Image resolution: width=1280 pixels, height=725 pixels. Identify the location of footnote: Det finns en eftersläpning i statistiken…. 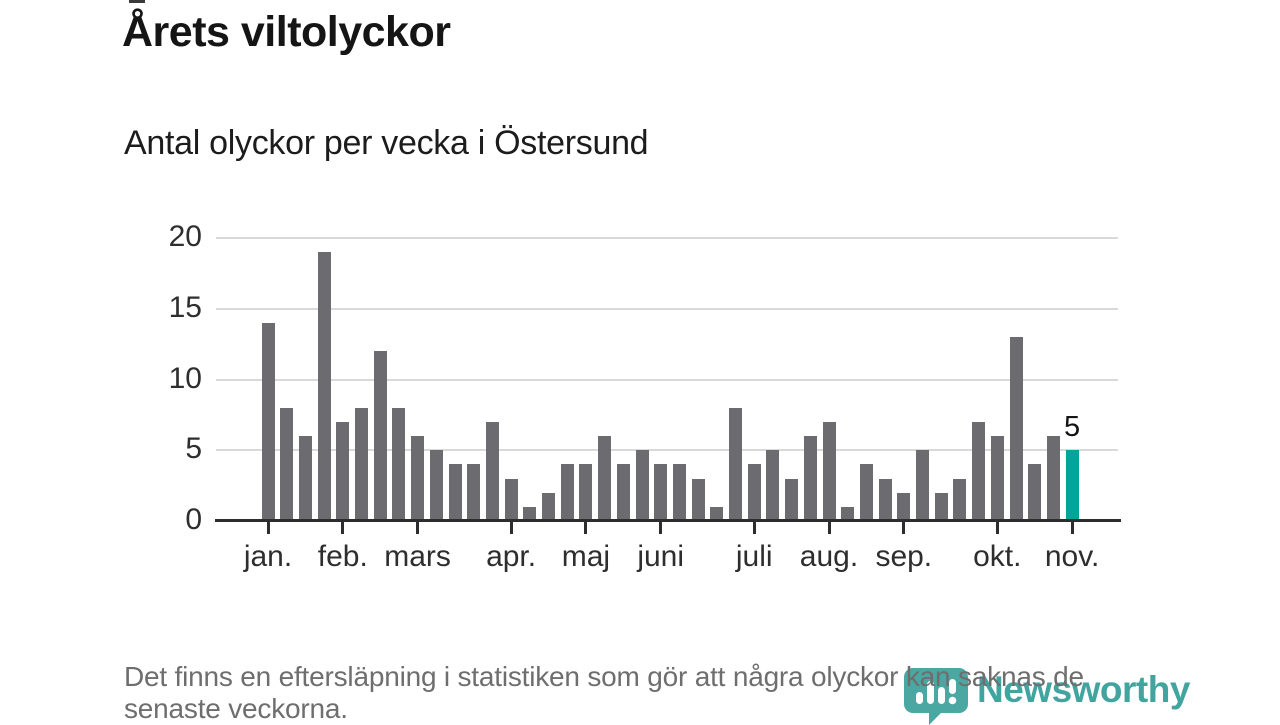
(654, 693).